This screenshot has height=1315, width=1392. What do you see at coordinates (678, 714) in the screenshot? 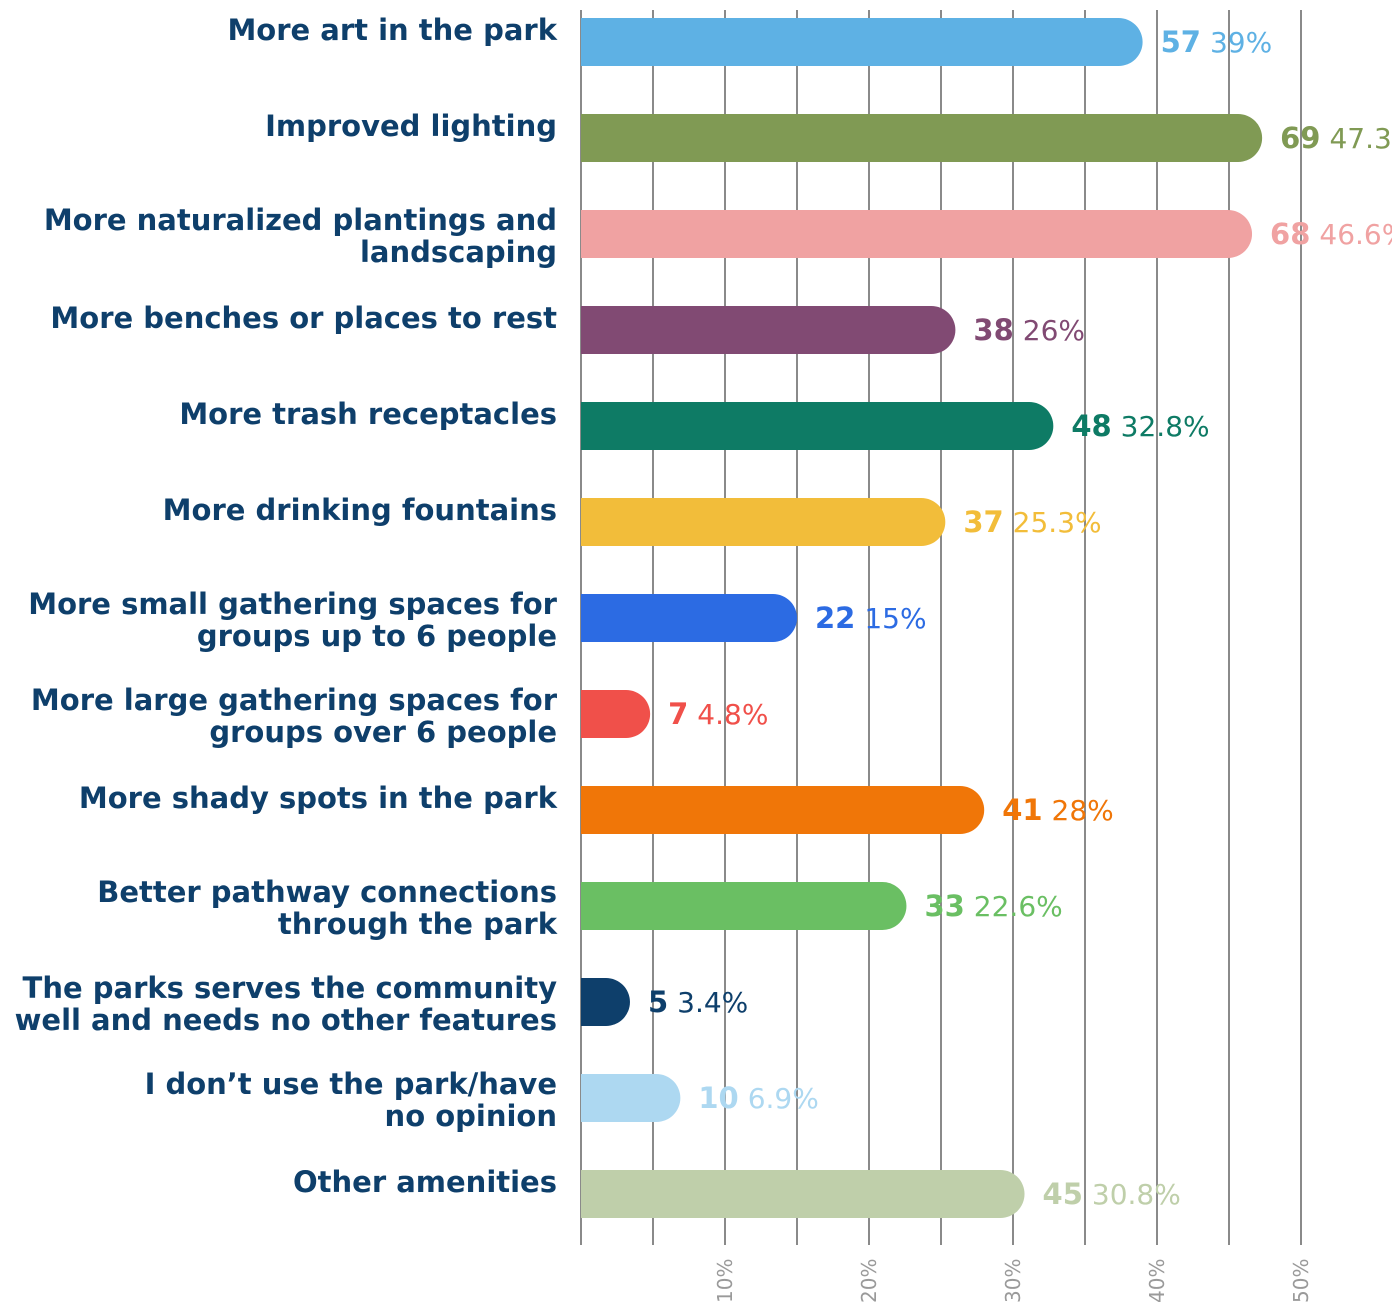
I see `count-label-8: 7` at bounding box center [678, 714].